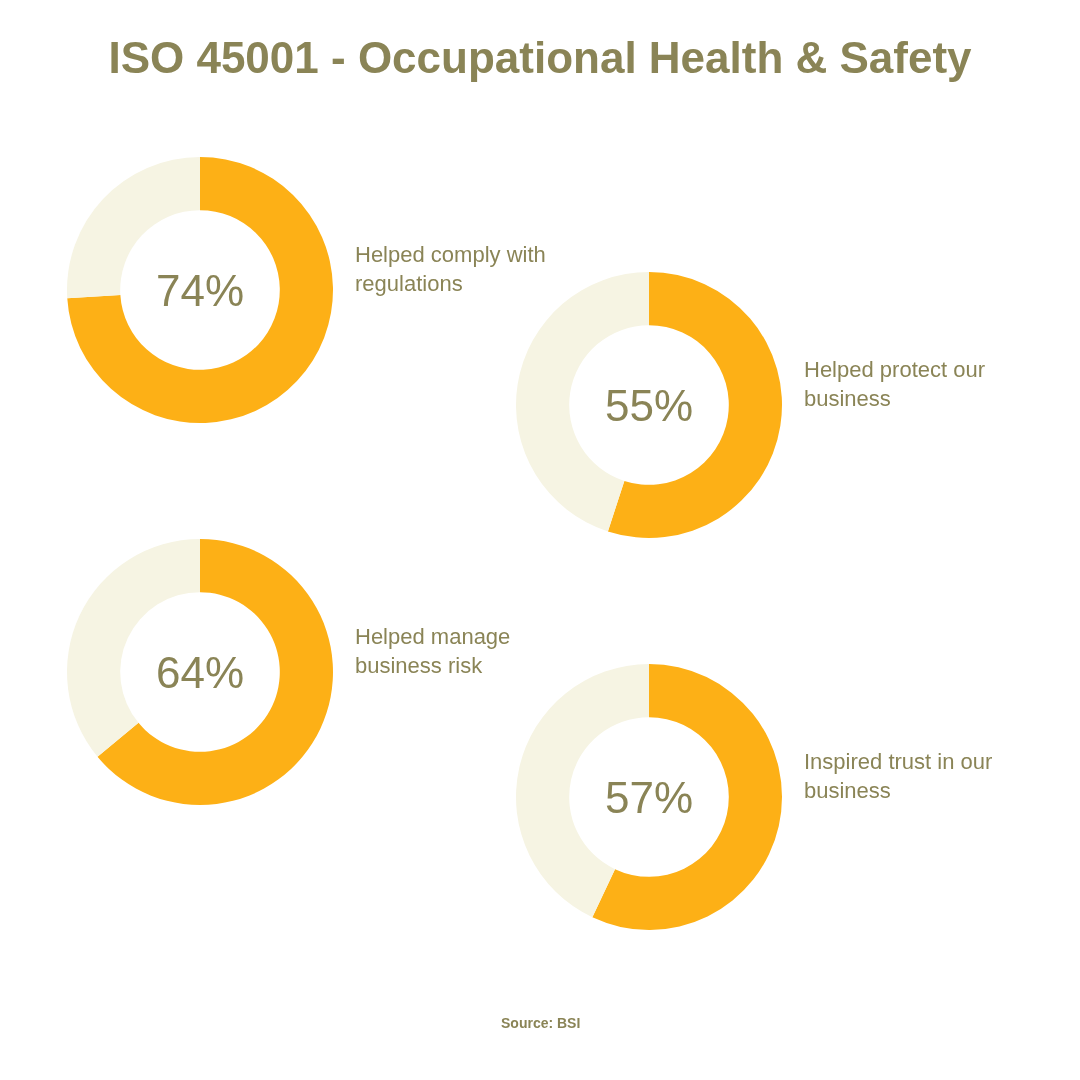 This screenshot has height=1080, width=1080. What do you see at coordinates (433, 651) in the screenshot?
I see `slice-label: Helped manage business risk` at bounding box center [433, 651].